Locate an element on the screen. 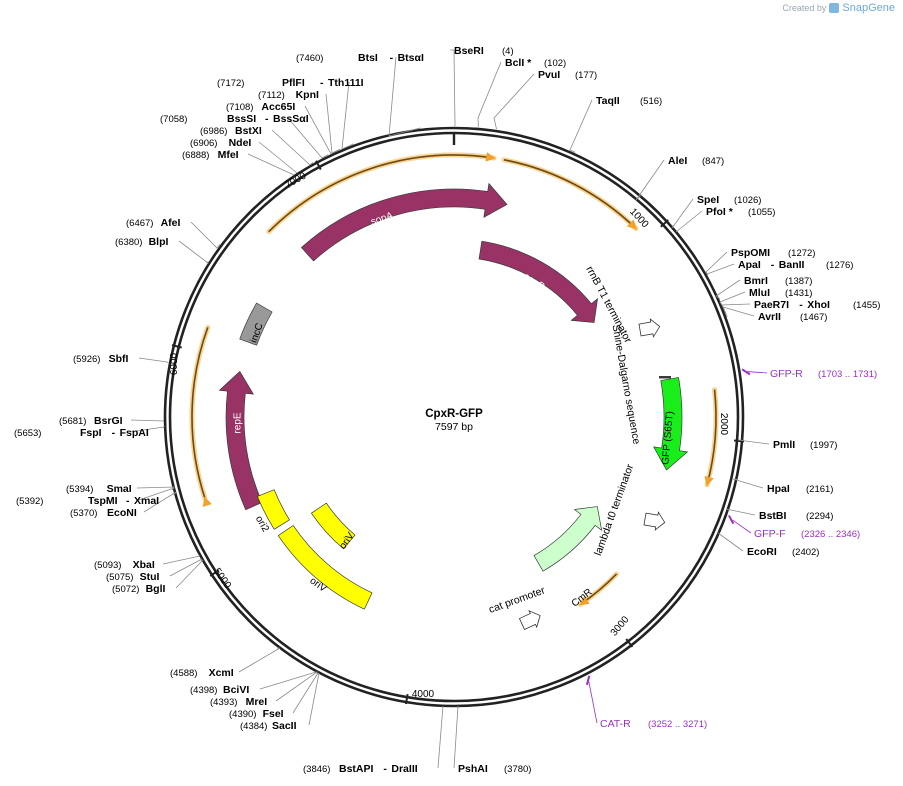  enzyme-xcmi-pos: (4588) is located at coordinates (183, 673).